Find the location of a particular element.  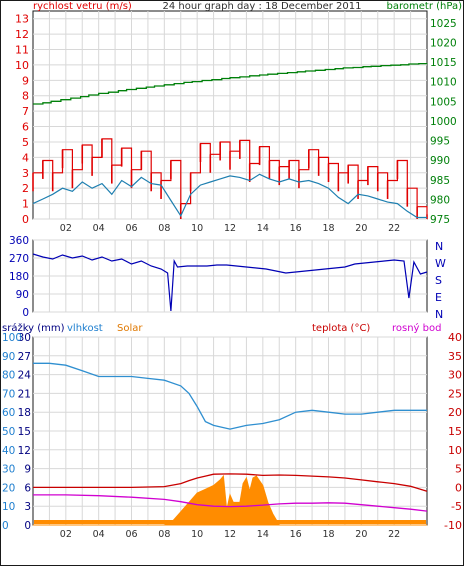

direction-y-tick-label: 360 is located at coordinates (19, 241).